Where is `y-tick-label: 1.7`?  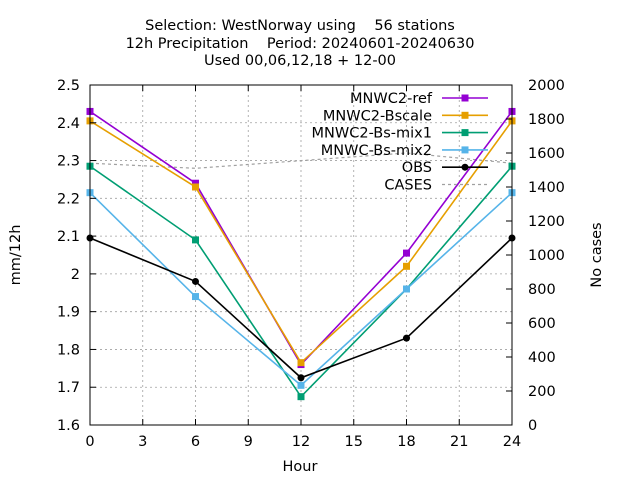
y-tick-label: 1.7 is located at coordinates (68, 388).